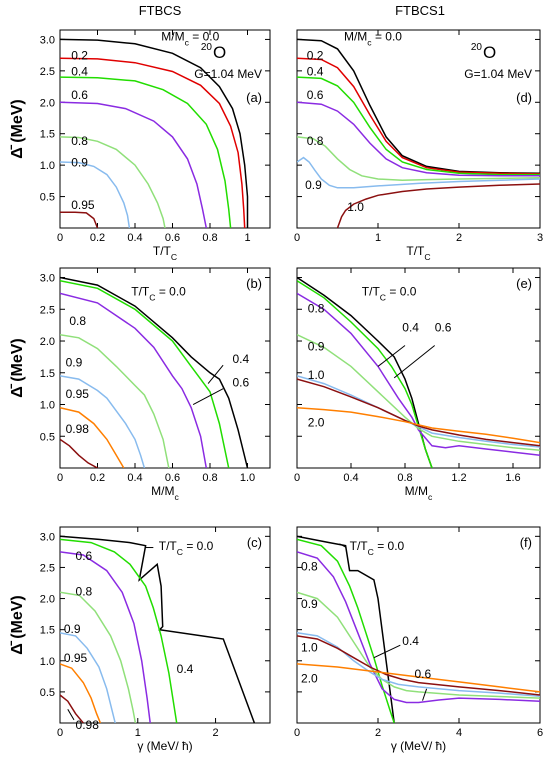  I want to click on nucleus-symbol: O, so click(219, 52).